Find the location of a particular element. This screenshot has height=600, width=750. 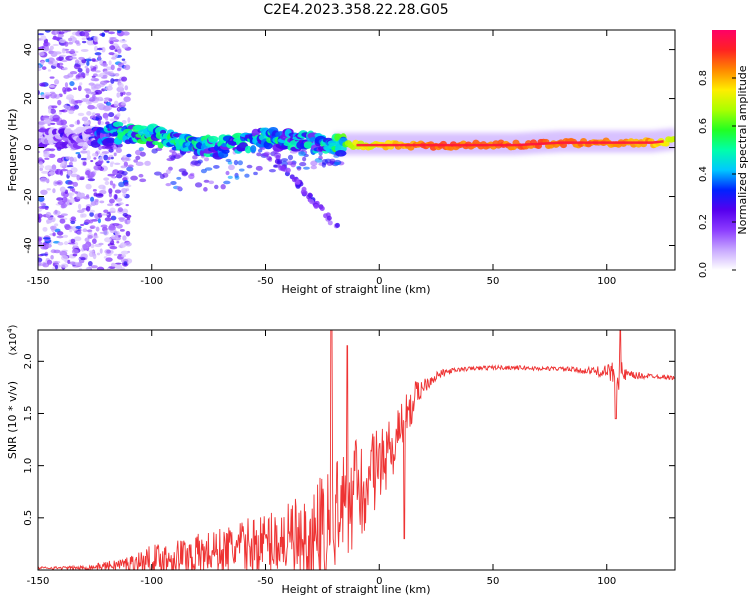

snr-x-tick-label: -50 is located at coordinates (265, 581).